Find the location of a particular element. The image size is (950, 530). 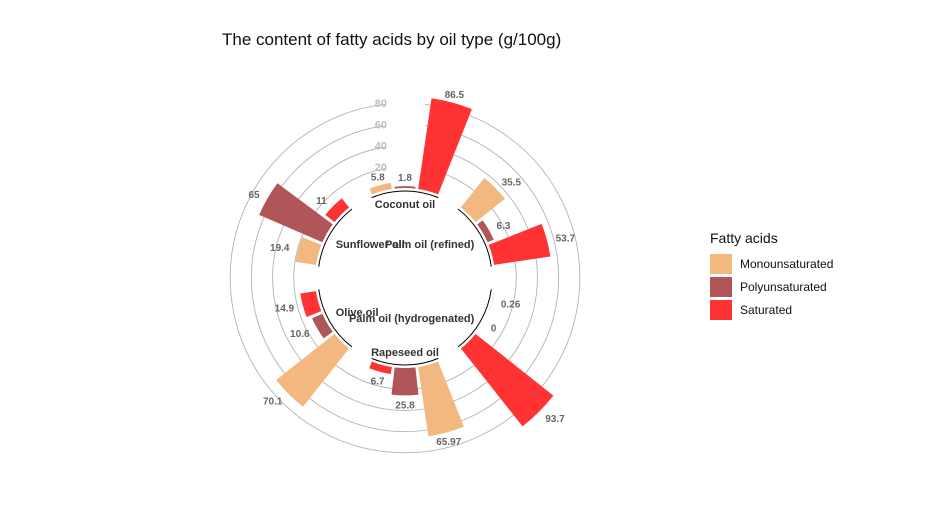

value-label-sunflower-oil-monounsaturated: 19.4 is located at coordinates (280, 248).